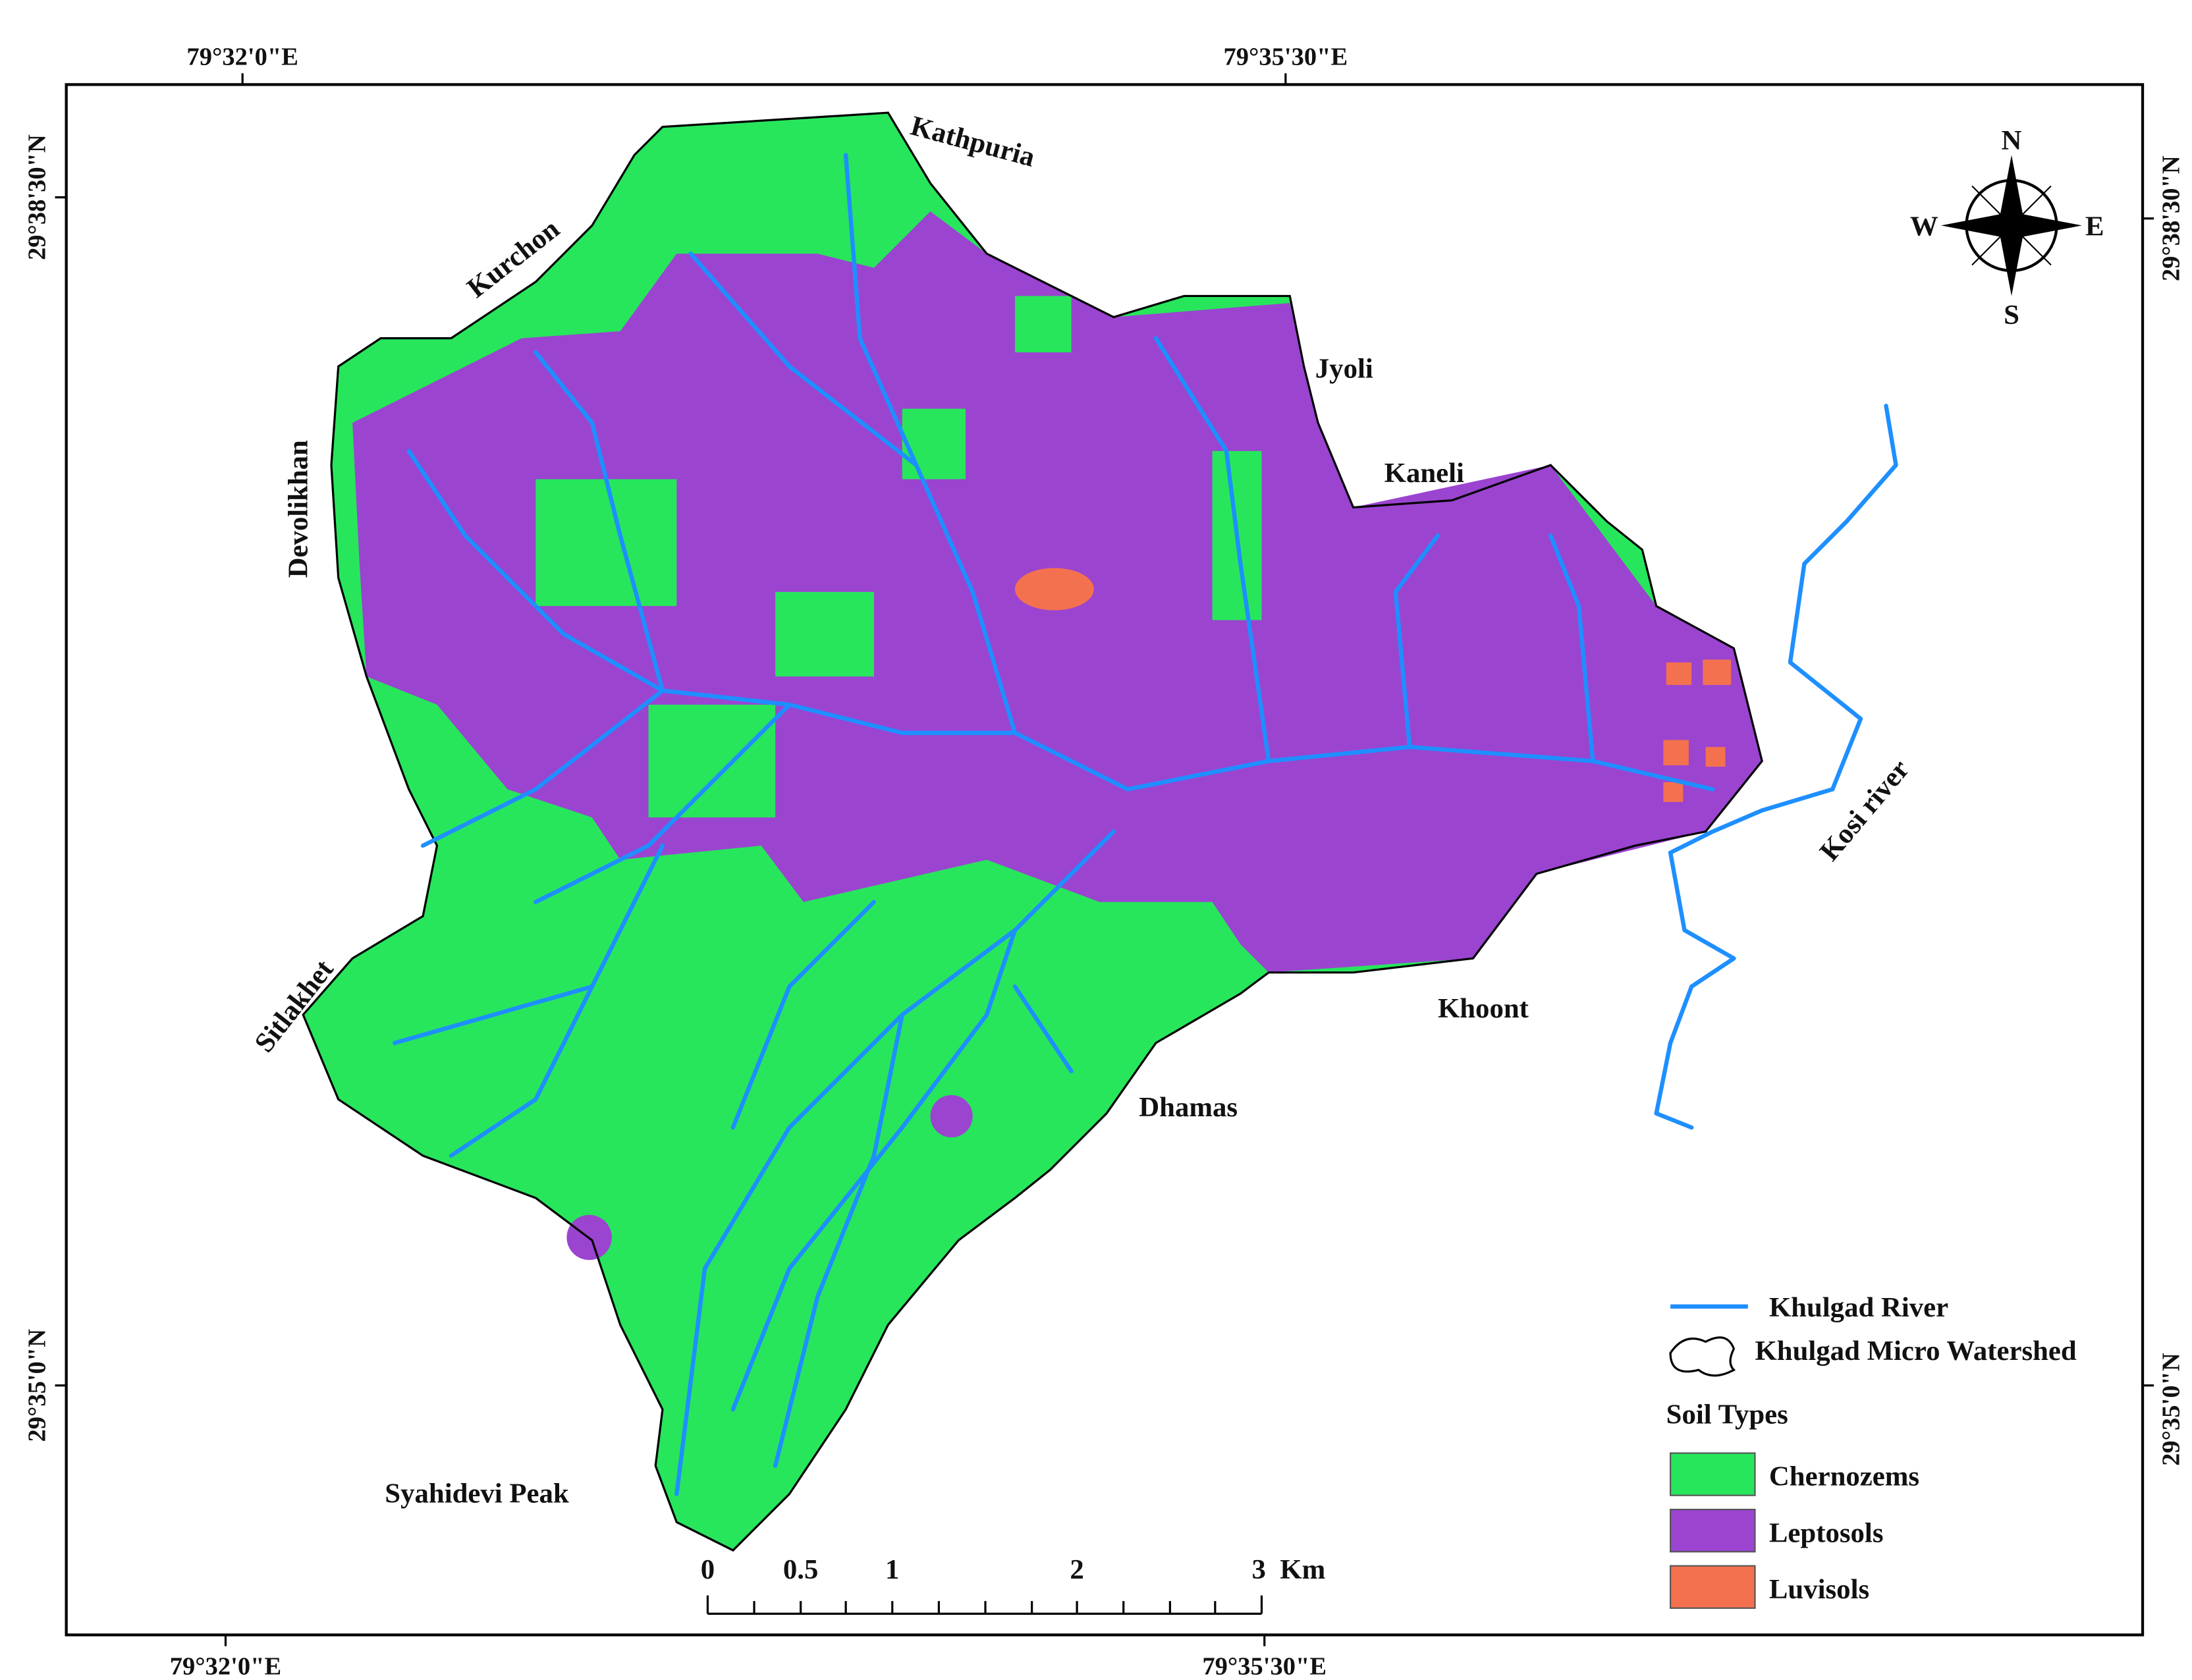 The image size is (2192, 1680). Describe the element at coordinates (1702, 1356) in the screenshot. I see `legend-watershed-symbol` at that location.